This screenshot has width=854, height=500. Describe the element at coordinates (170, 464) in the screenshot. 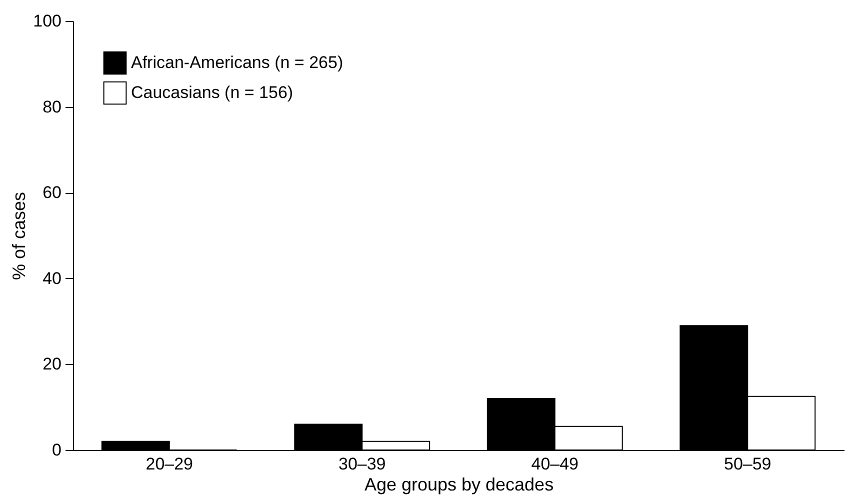

I see `x-tick-label: 20–29` at that location.